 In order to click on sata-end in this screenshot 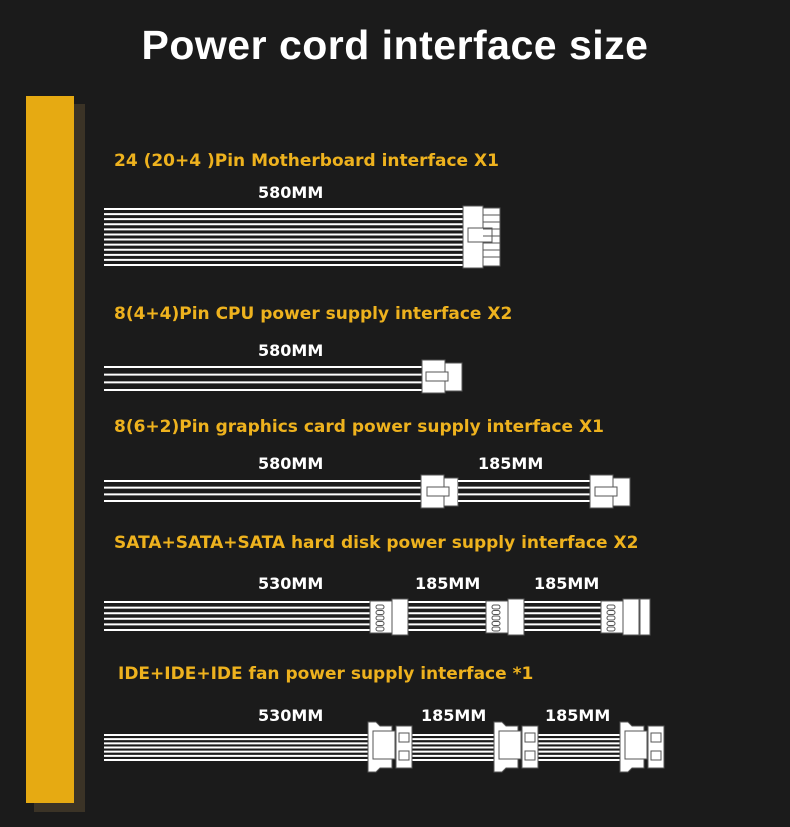, I will do `click(645, 617)`.